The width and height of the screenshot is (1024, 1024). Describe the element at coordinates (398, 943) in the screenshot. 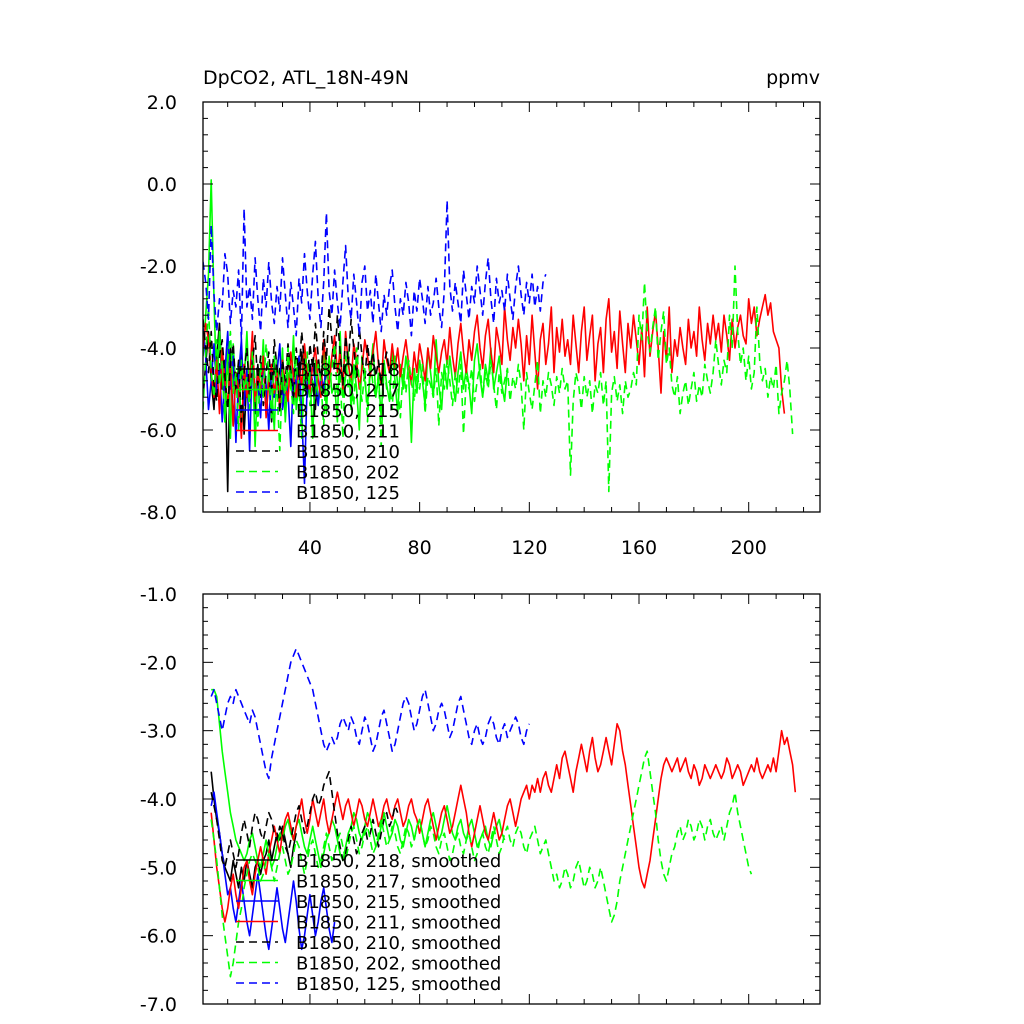

I see `legend-label: B1850, 210, smoothed` at that location.